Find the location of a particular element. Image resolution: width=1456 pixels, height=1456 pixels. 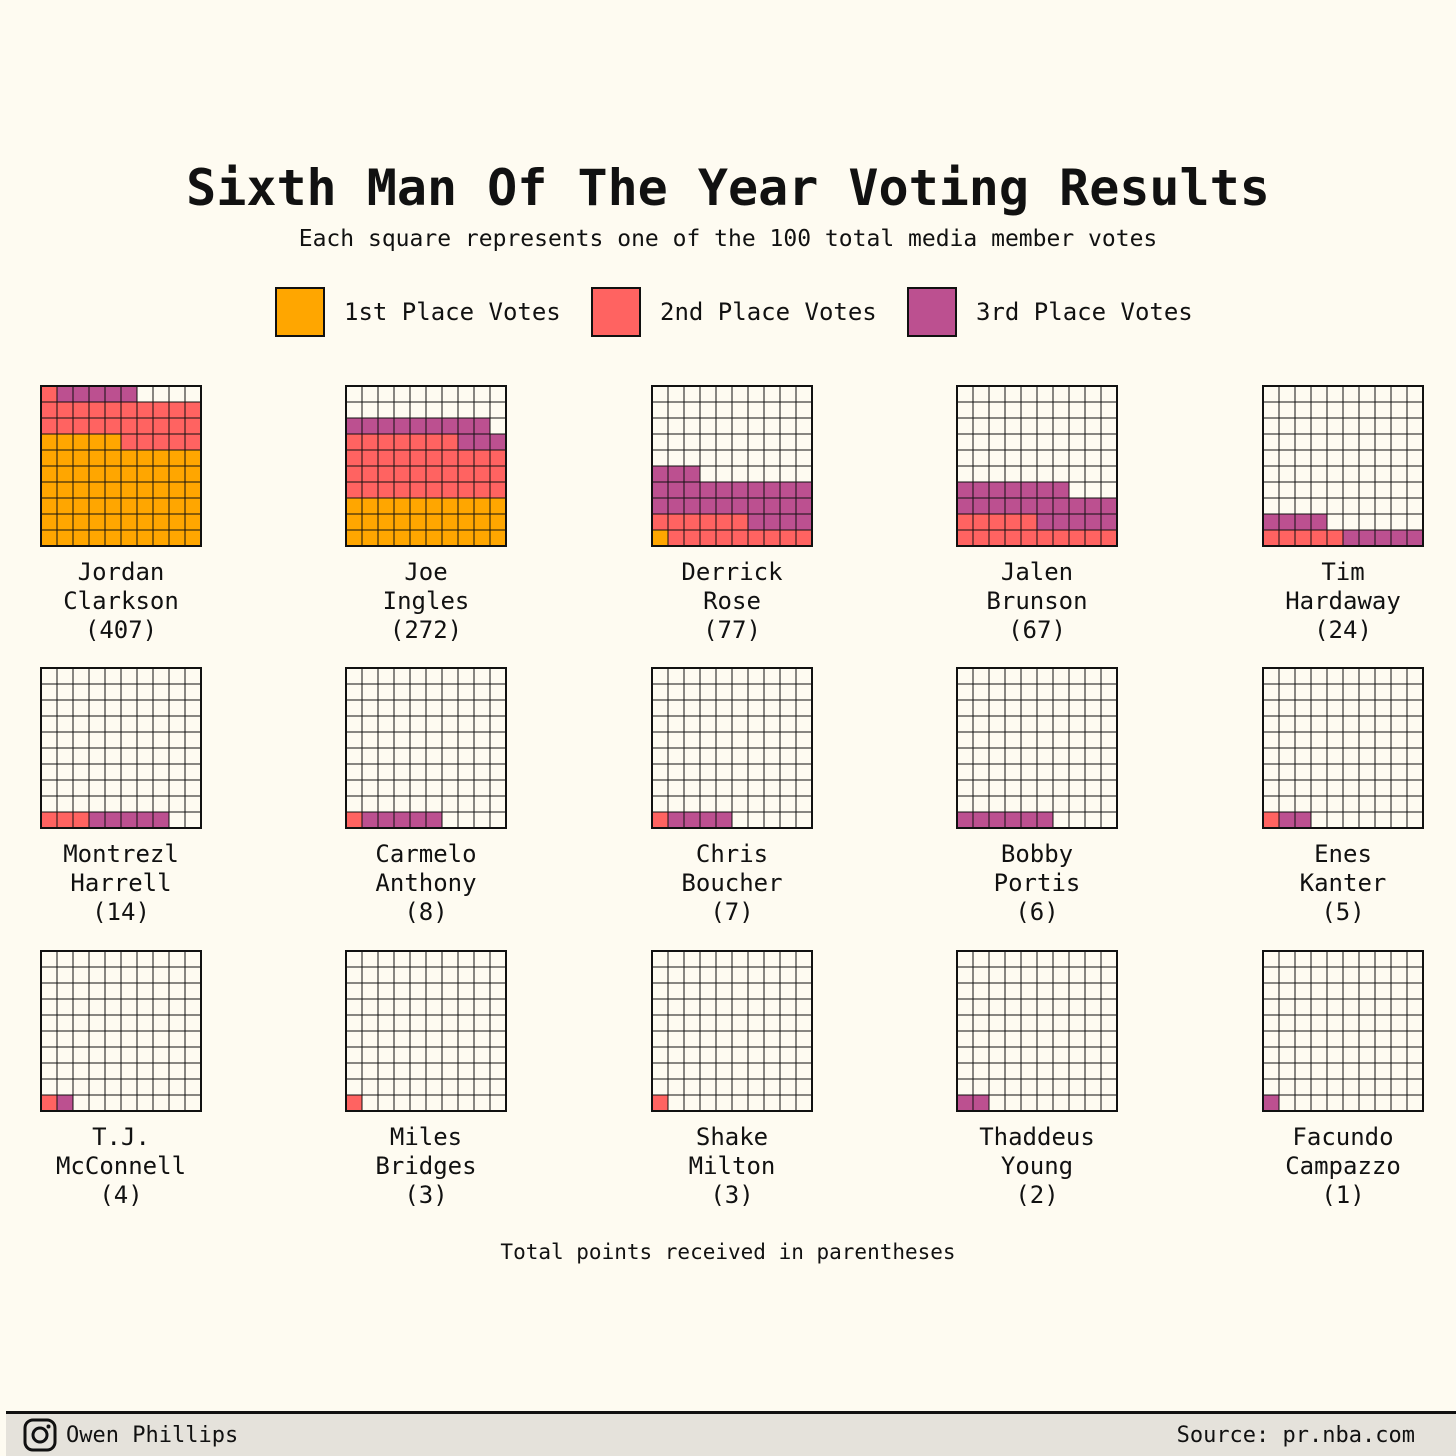

legend-label-1st: 1st Place Votes is located at coordinates (452, 312).